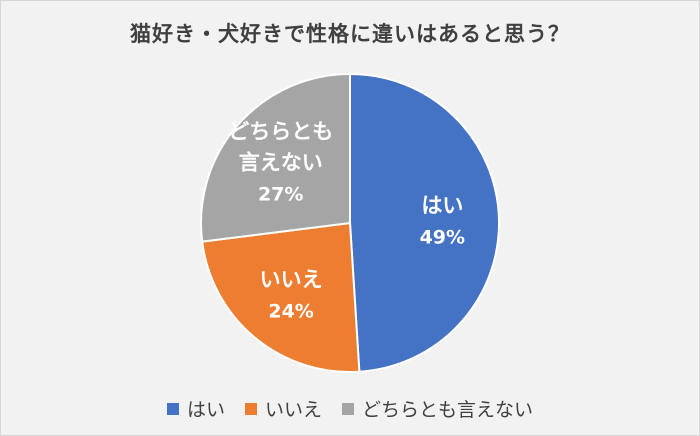 The height and width of the screenshot is (436, 700). I want to click on slice-label-neither-text: 言えない, so click(281, 163).